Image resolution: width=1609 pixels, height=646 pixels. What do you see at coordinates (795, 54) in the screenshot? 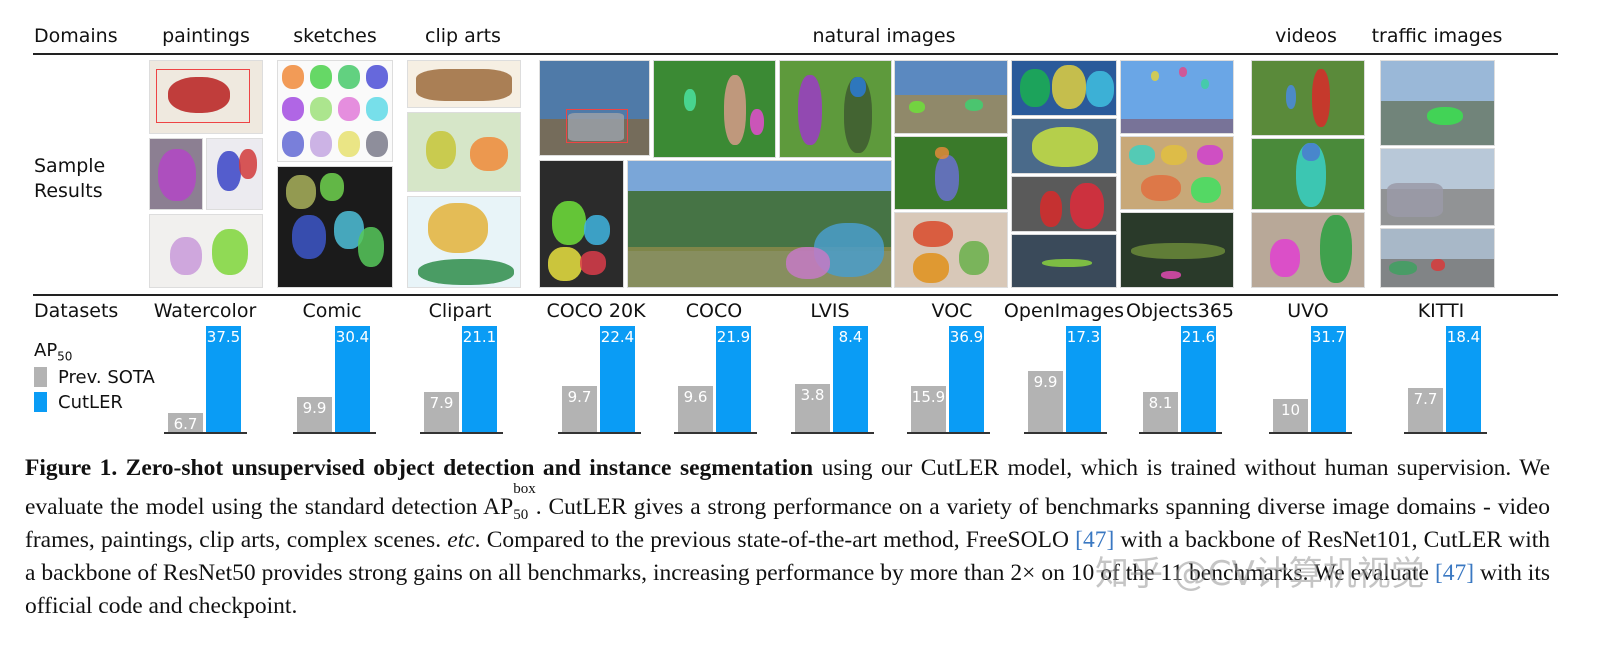
I see `top-rule` at bounding box center [795, 54].